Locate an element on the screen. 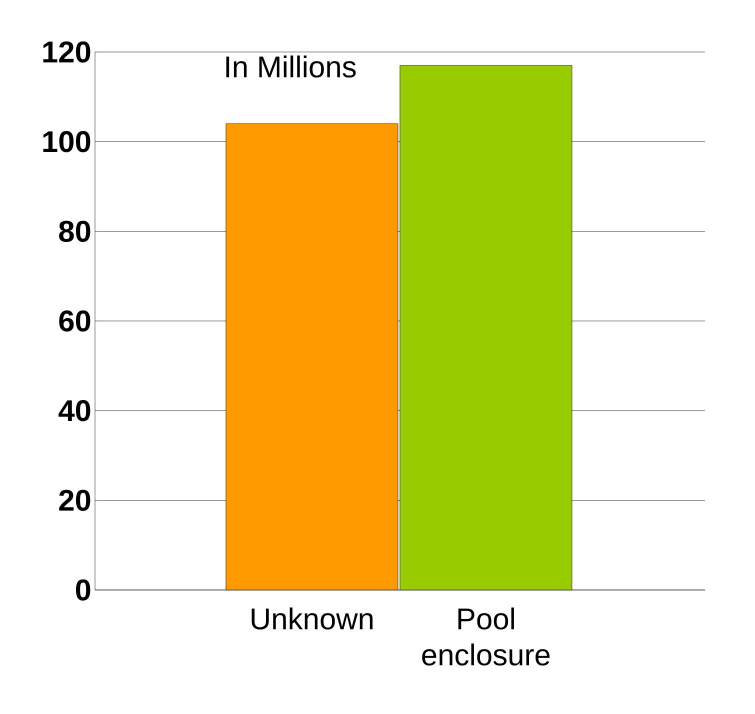  x-tick-label: Unknown is located at coordinates (312, 619).